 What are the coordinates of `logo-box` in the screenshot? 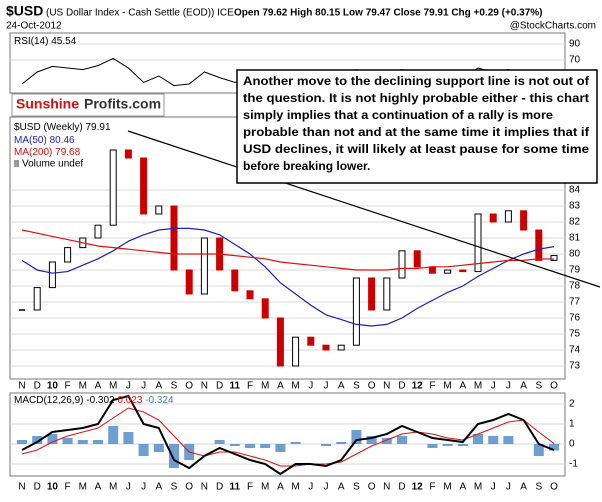 It's located at (88, 105).